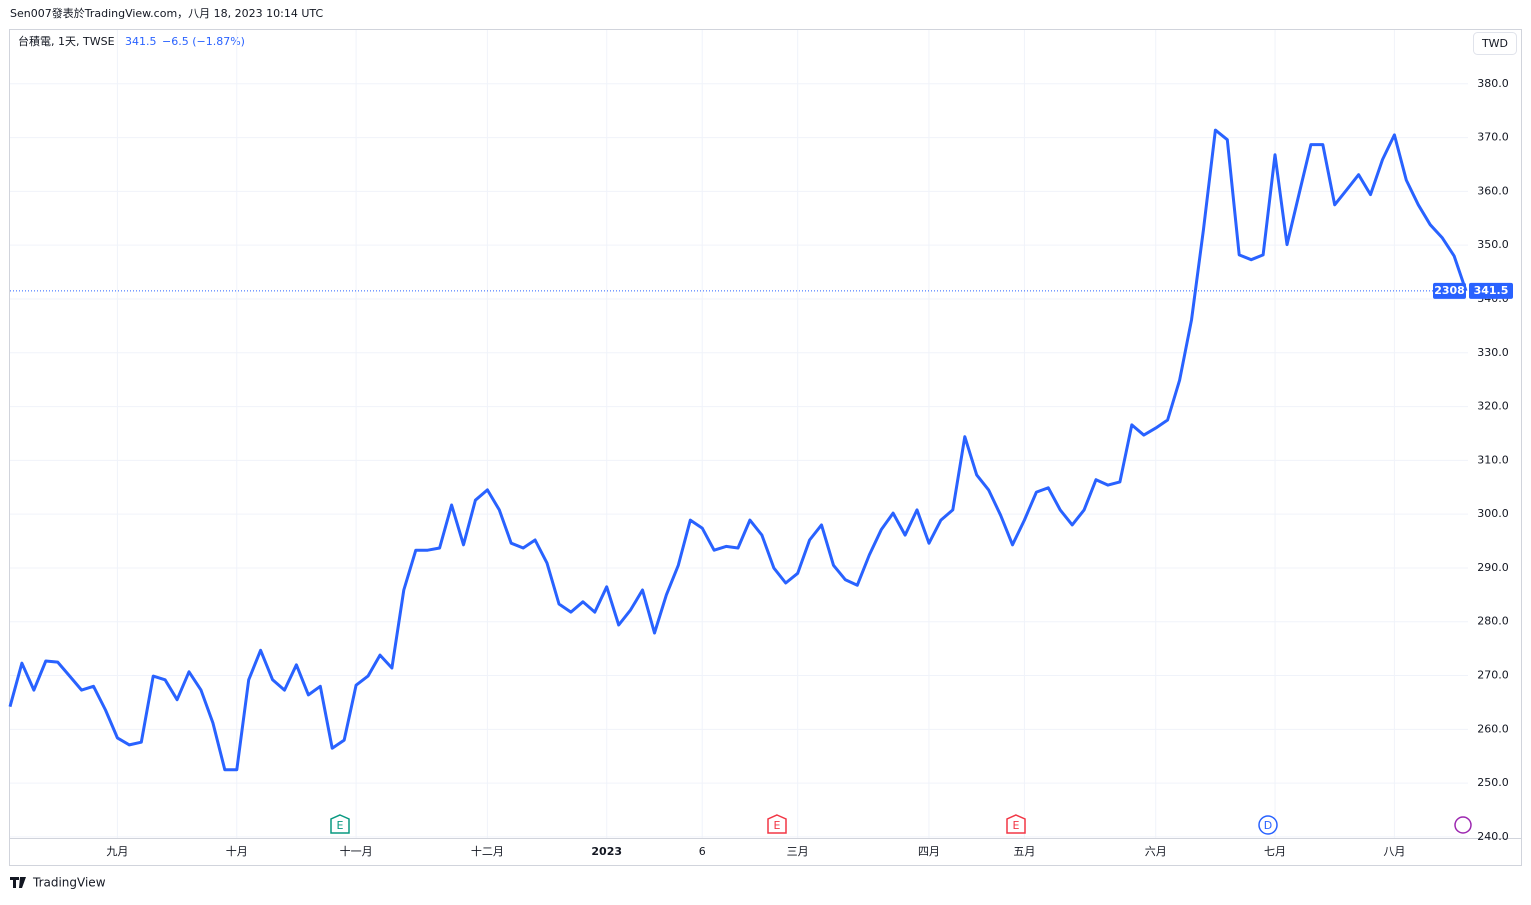 The width and height of the screenshot is (1531, 905). What do you see at coordinates (1493, 190) in the screenshot?
I see `y-tick-label: 360.0` at bounding box center [1493, 190].